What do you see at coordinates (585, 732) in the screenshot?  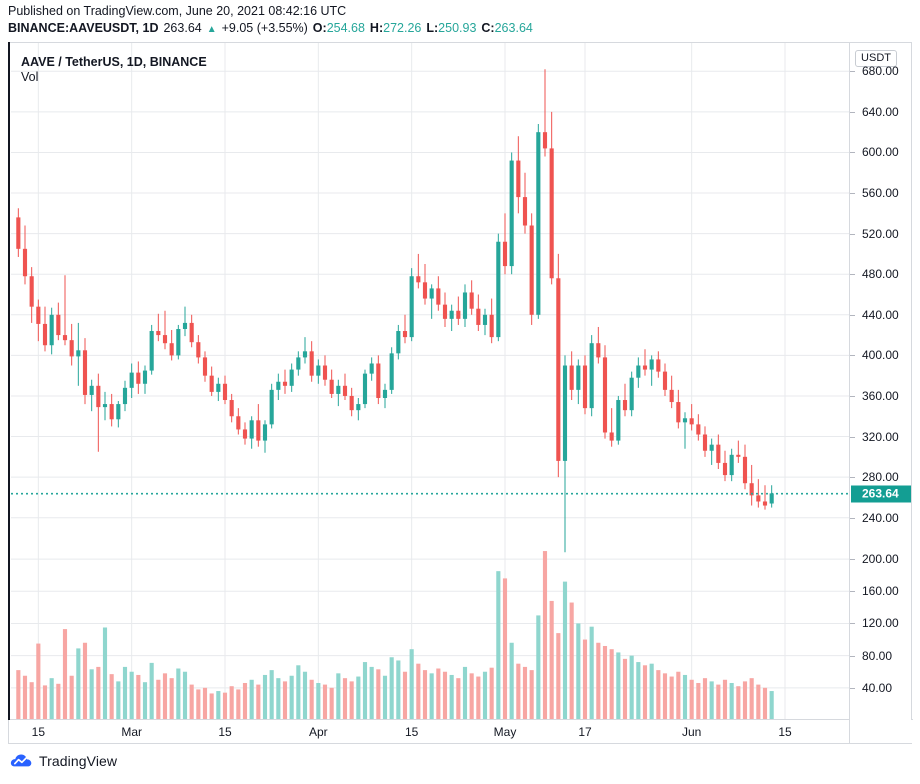 I see `time-axis-label: 17` at bounding box center [585, 732].